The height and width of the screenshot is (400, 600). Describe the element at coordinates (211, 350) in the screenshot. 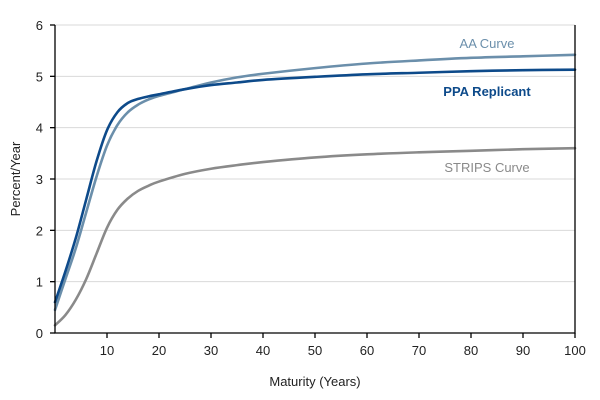

I see `x-tick-label-30: 30` at that location.